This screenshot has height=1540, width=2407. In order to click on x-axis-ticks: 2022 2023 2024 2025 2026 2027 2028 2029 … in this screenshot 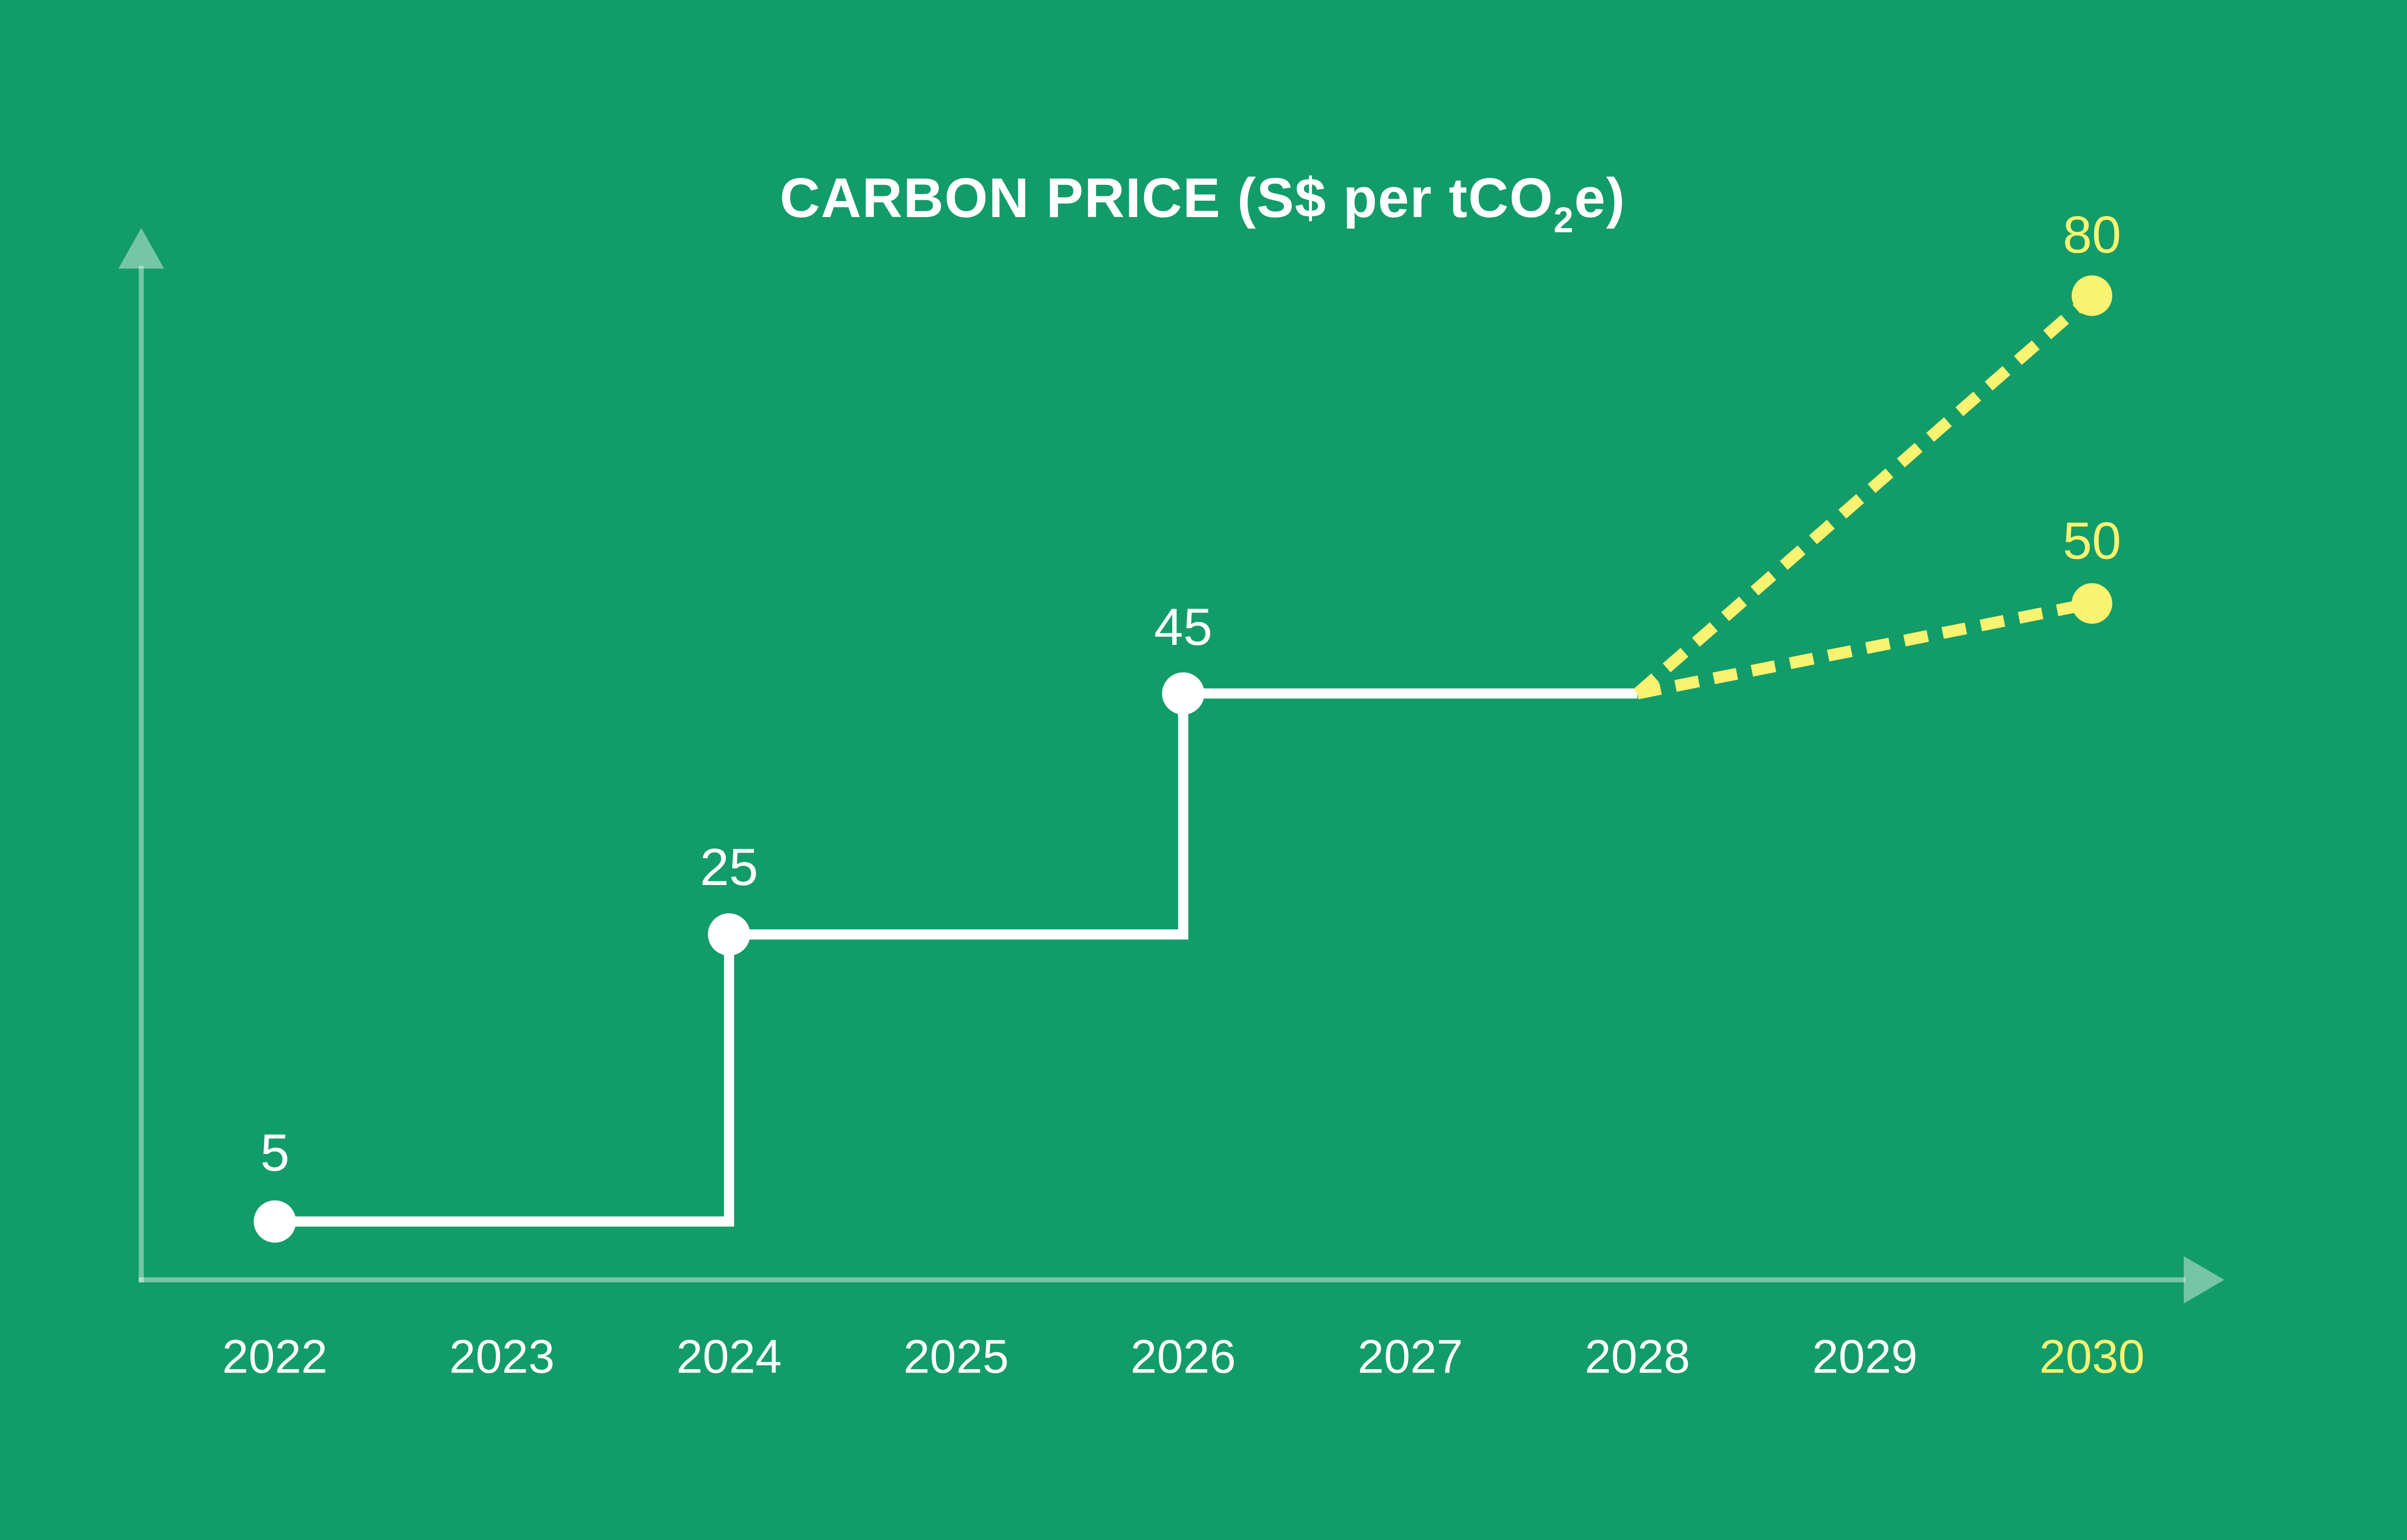, I will do `click(1183, 1356)`.